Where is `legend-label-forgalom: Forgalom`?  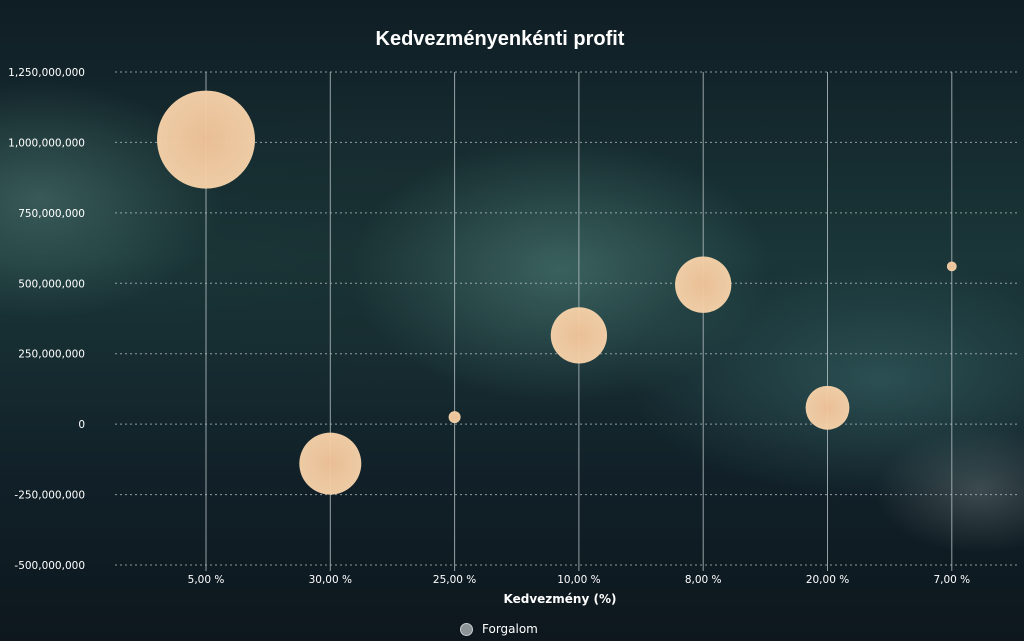
legend-label-forgalom: Forgalom is located at coordinates (510, 629).